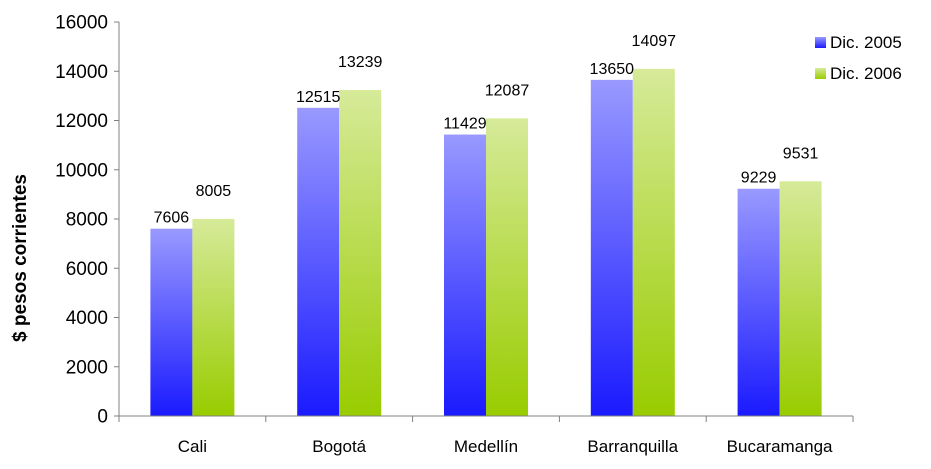 Image resolution: width=931 pixels, height=469 pixels. I want to click on x-tick-label: Bogotá, so click(339, 446).